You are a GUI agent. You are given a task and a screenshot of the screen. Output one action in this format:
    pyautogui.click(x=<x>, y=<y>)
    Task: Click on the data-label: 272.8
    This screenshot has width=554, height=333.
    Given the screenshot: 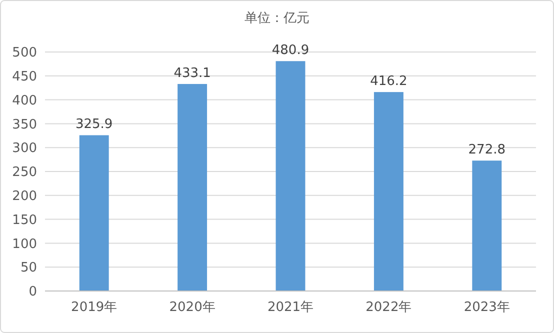 What is the action you would take?
    pyautogui.click(x=487, y=150)
    